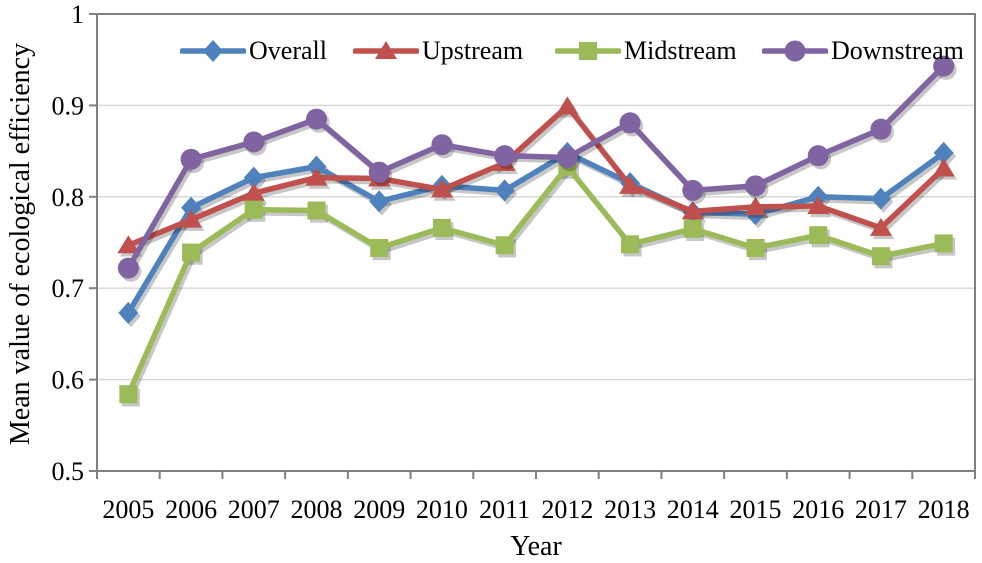  What do you see at coordinates (692, 228) in the screenshot?
I see `data-point-midstream-2014` at bounding box center [692, 228].